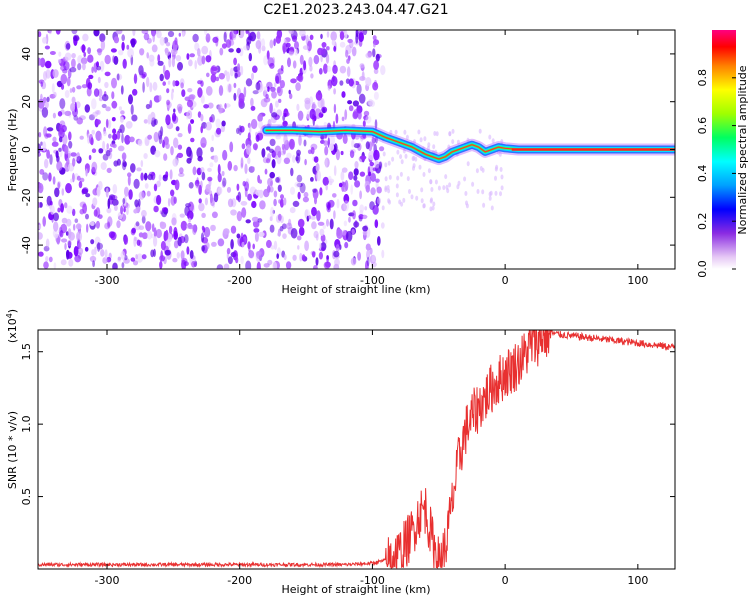 The width and height of the screenshot is (750, 600). I want to click on spectrogram-ridge-layer, so click(470, 144).